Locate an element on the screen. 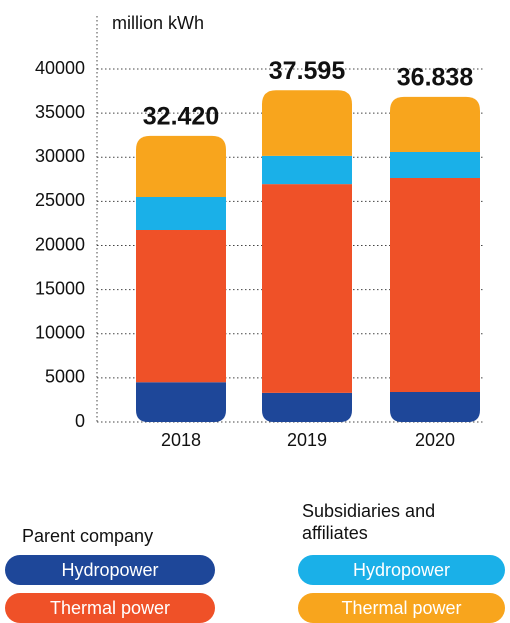 This screenshot has width=510, height=623. y-tick-label: 30000 is located at coordinates (60, 156).